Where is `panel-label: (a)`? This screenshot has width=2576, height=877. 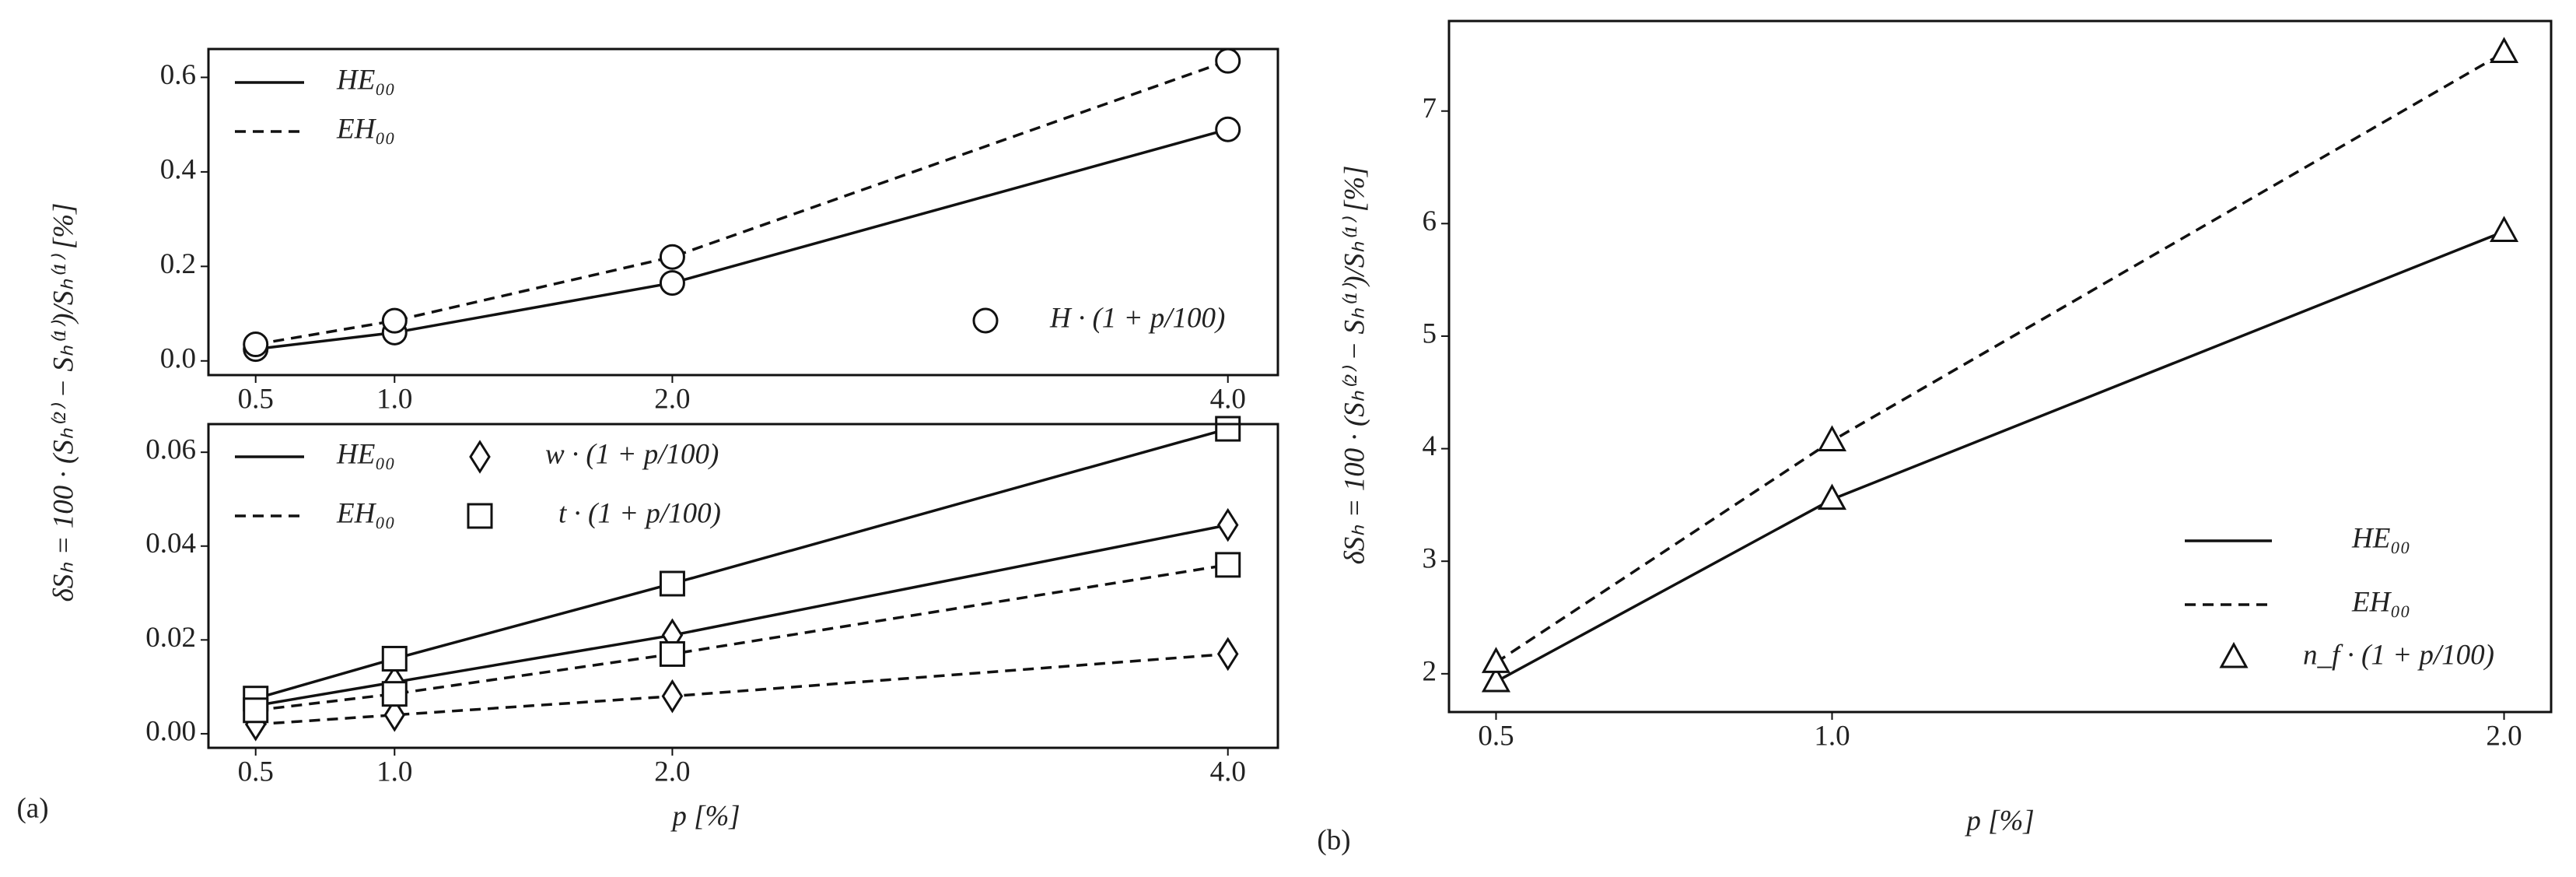 panel-label: (a) is located at coordinates (32, 808).